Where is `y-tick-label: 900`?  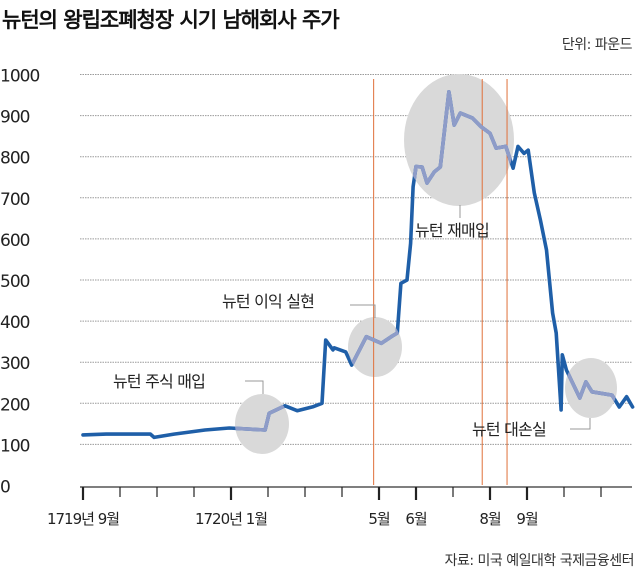 y-tick-label: 900 is located at coordinates (15, 118).